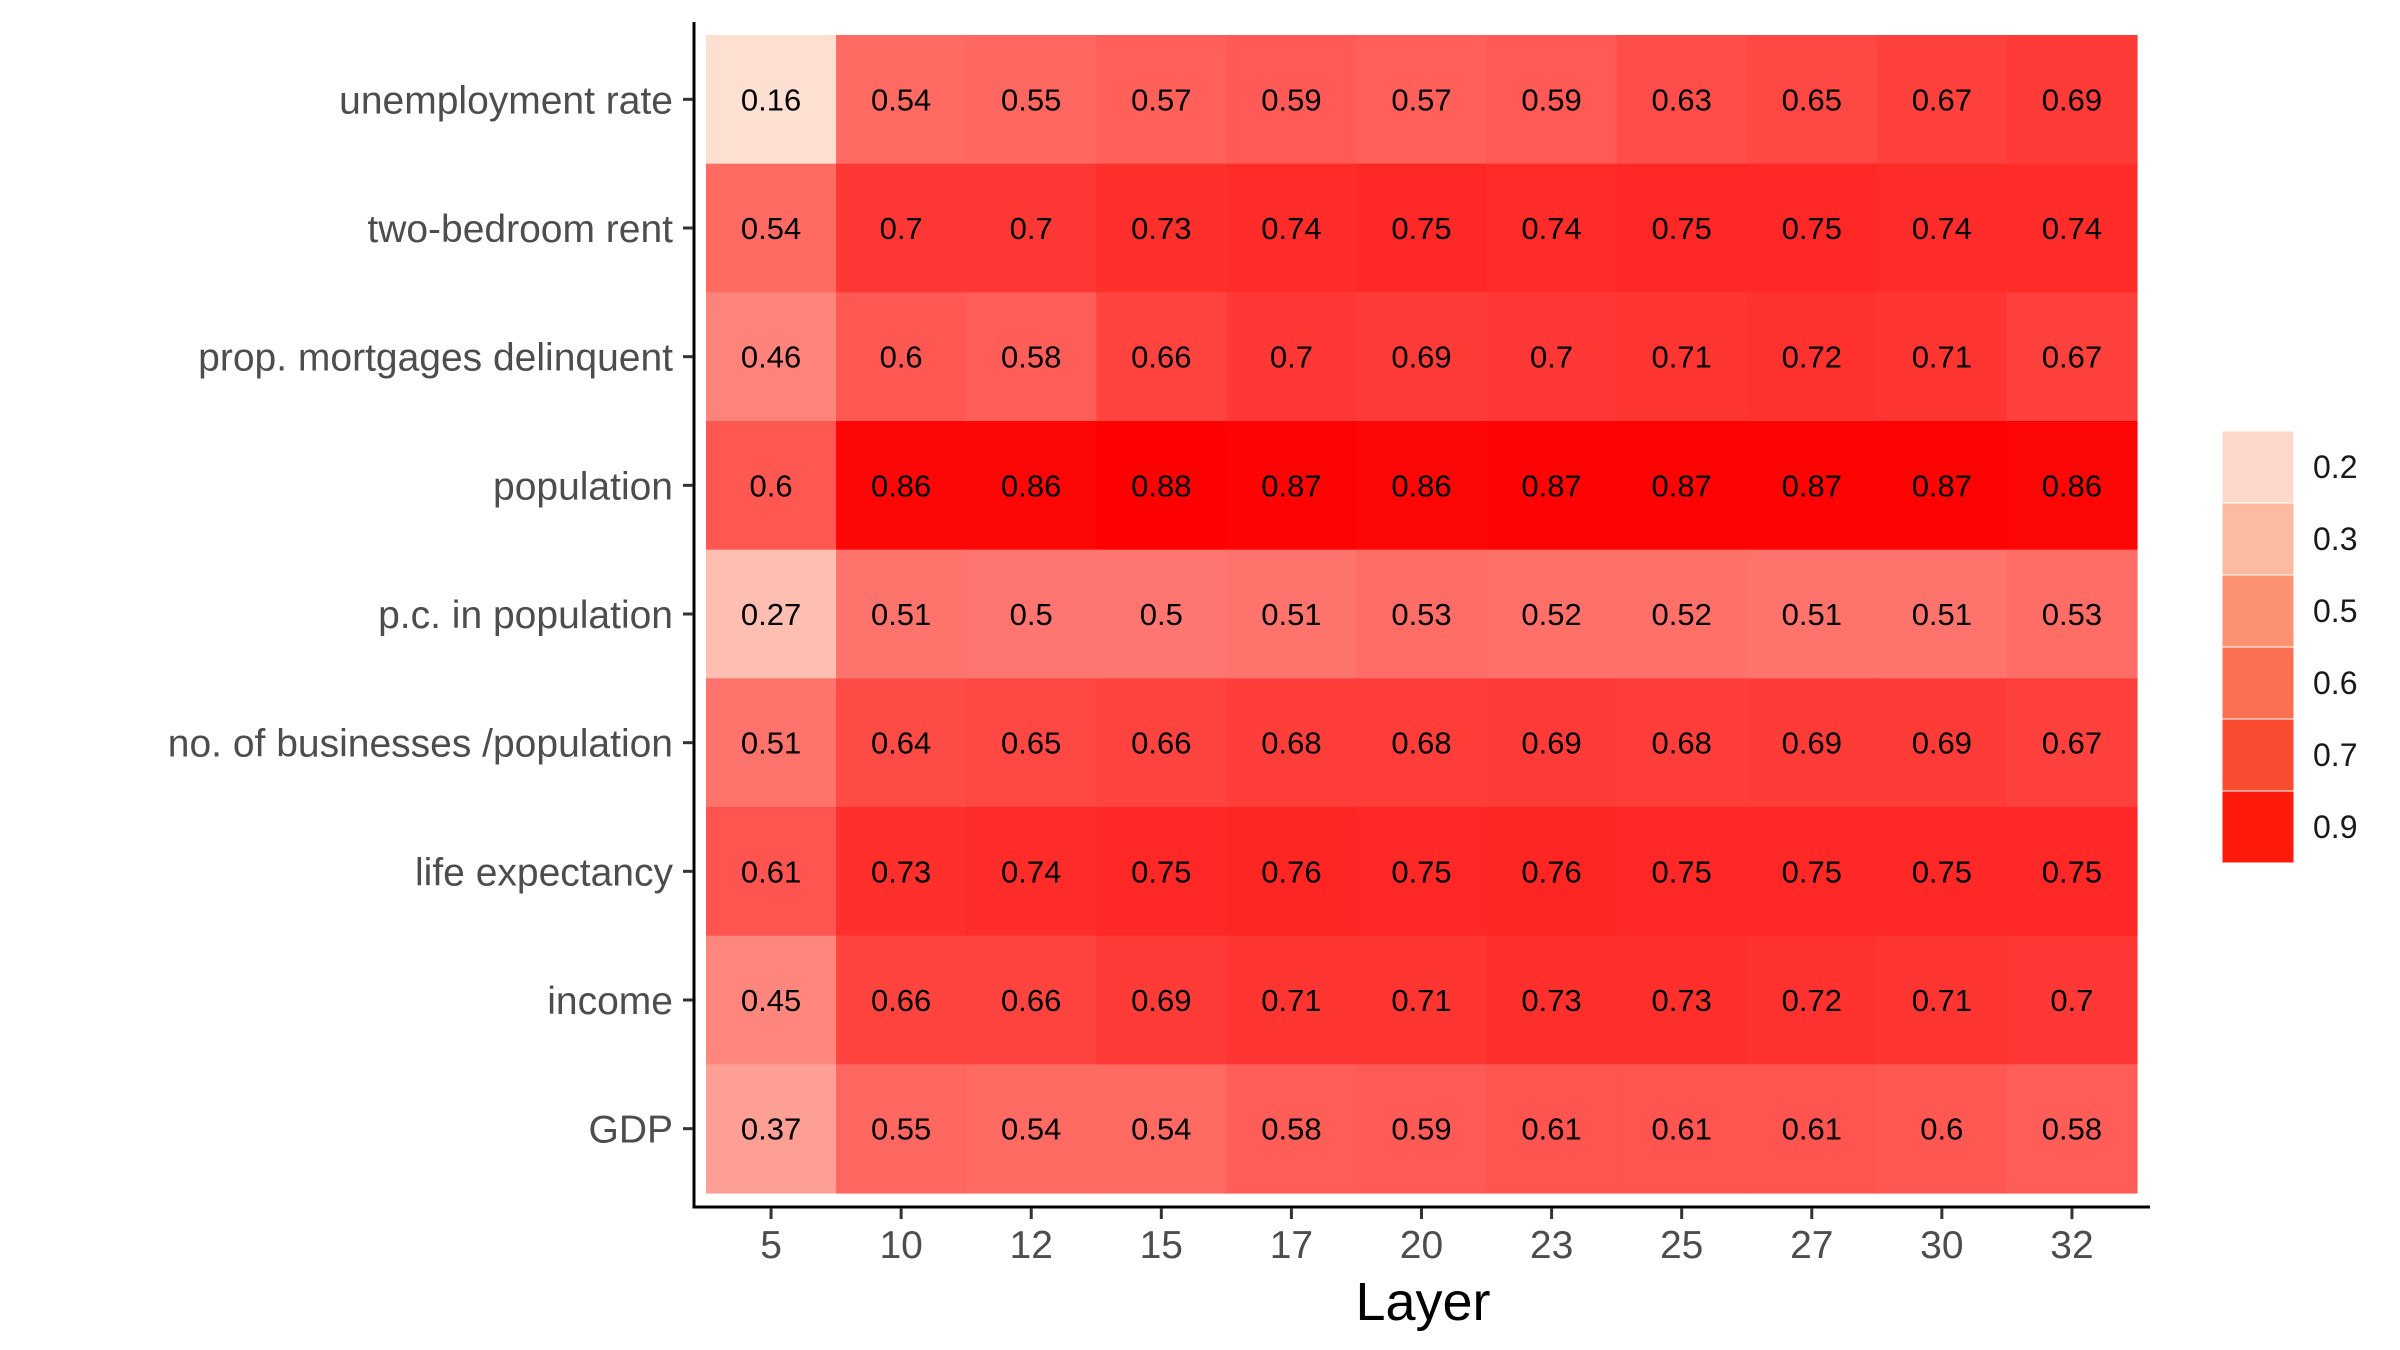  I want to click on heatmap-cell-label: 0.59, so click(1551, 99).